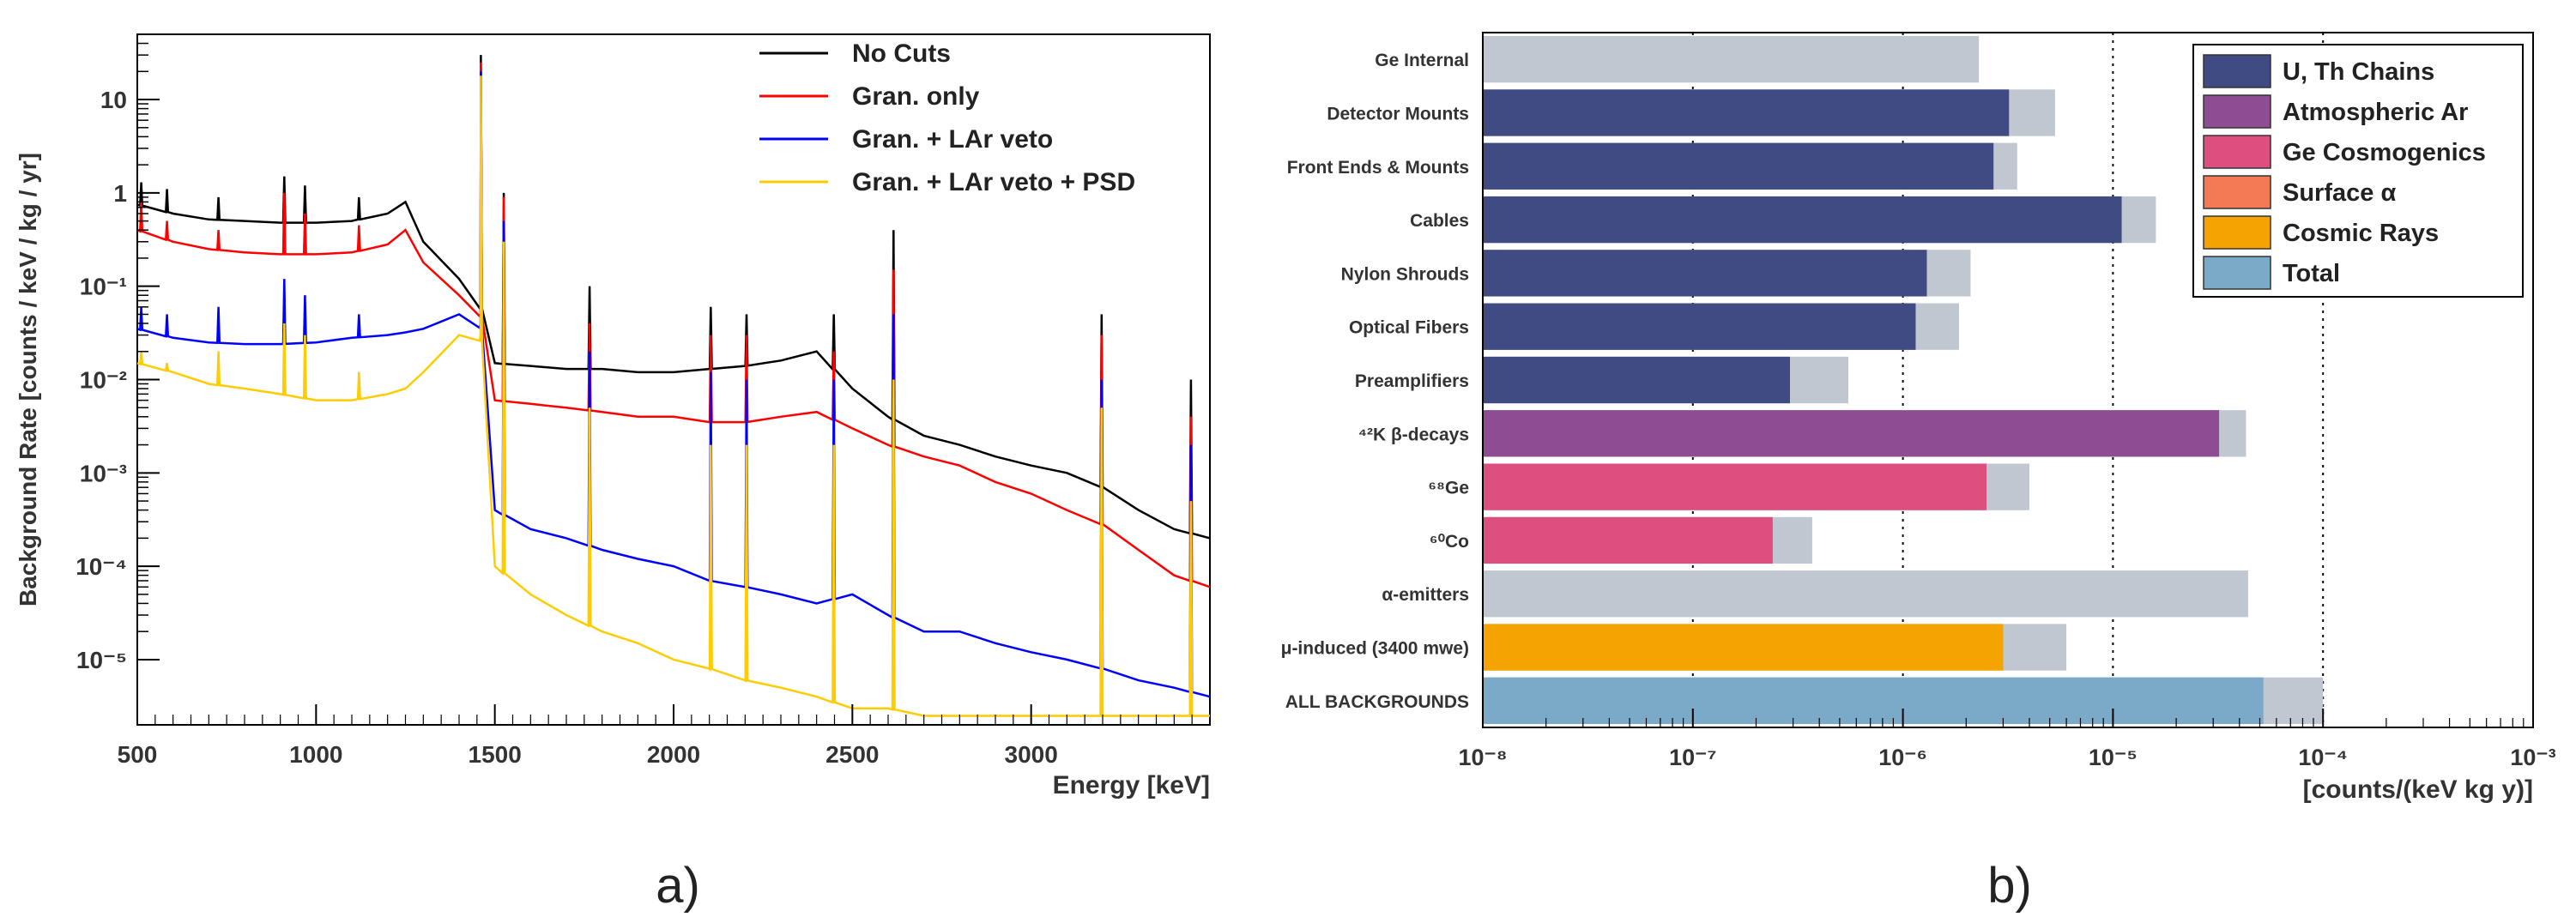 This screenshot has width=2576, height=917. What do you see at coordinates (2532, 757) in the screenshot?
I see `x-tick-label-b: 10⁻³` at bounding box center [2532, 757].